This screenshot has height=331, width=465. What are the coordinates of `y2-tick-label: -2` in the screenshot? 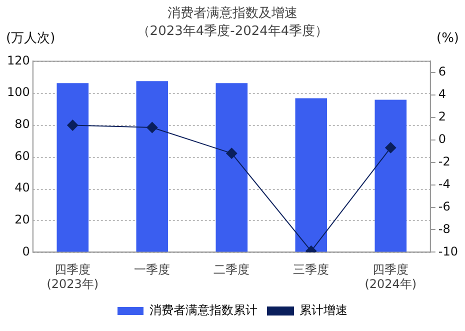 It's located at (444, 161).